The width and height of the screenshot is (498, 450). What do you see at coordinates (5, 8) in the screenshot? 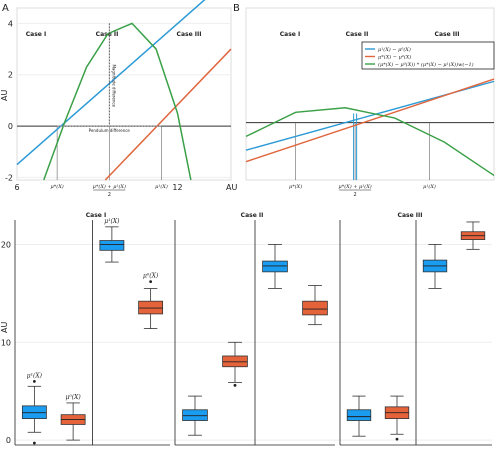
I see `panel-a-letter: A` at bounding box center [5, 8].